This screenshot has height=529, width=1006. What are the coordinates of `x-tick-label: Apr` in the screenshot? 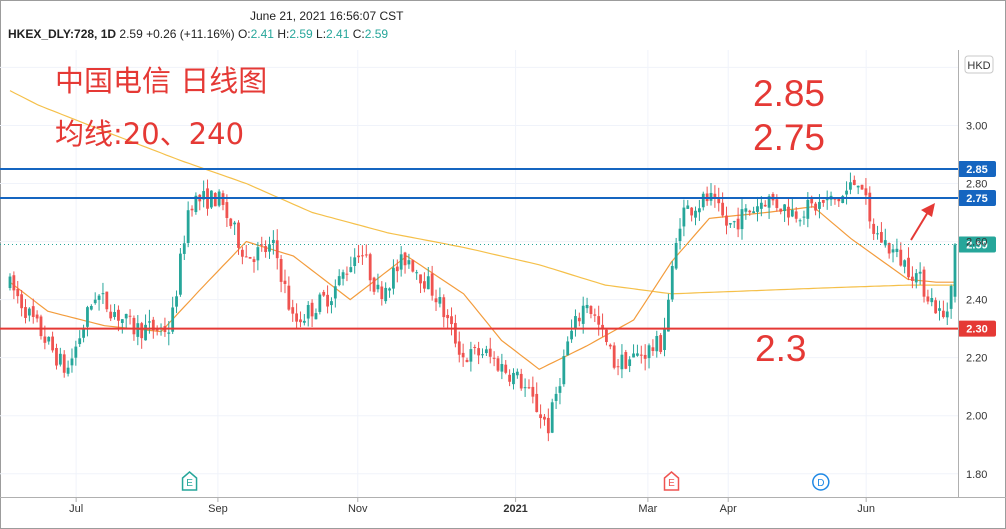 It's located at (728, 509).